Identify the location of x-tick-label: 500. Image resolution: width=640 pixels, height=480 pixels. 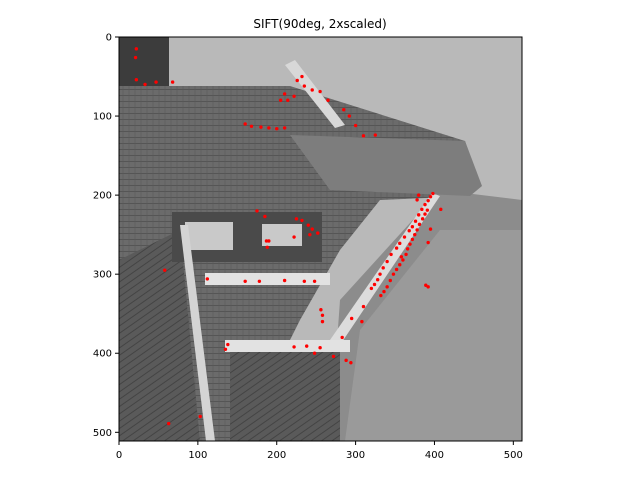
(513, 455).